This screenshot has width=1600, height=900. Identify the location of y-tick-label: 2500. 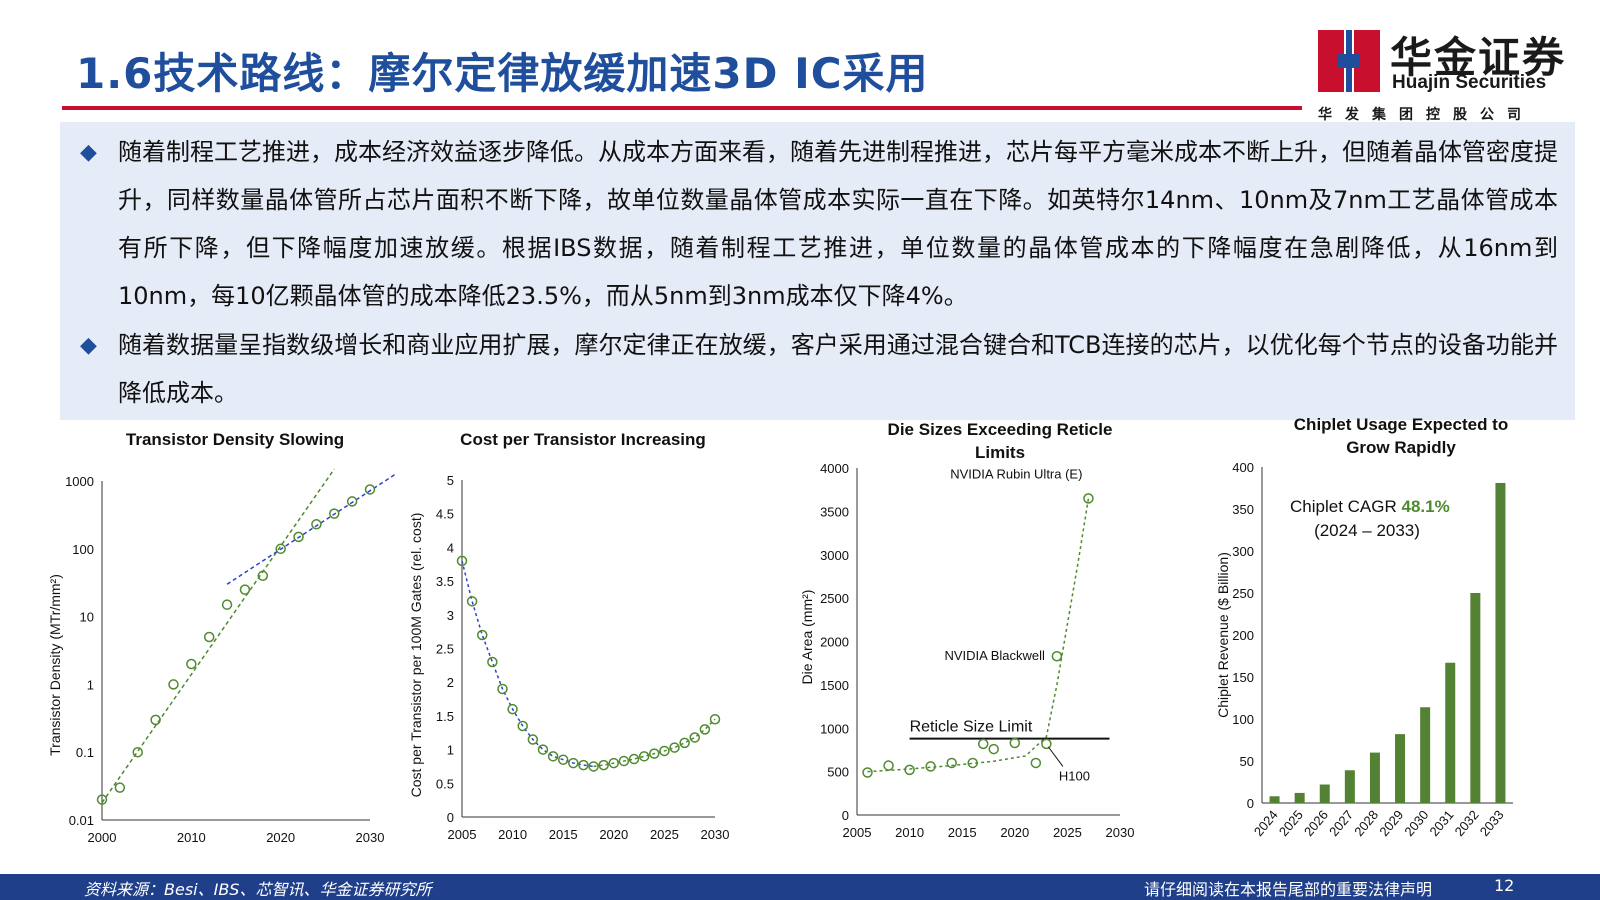
(834, 598).